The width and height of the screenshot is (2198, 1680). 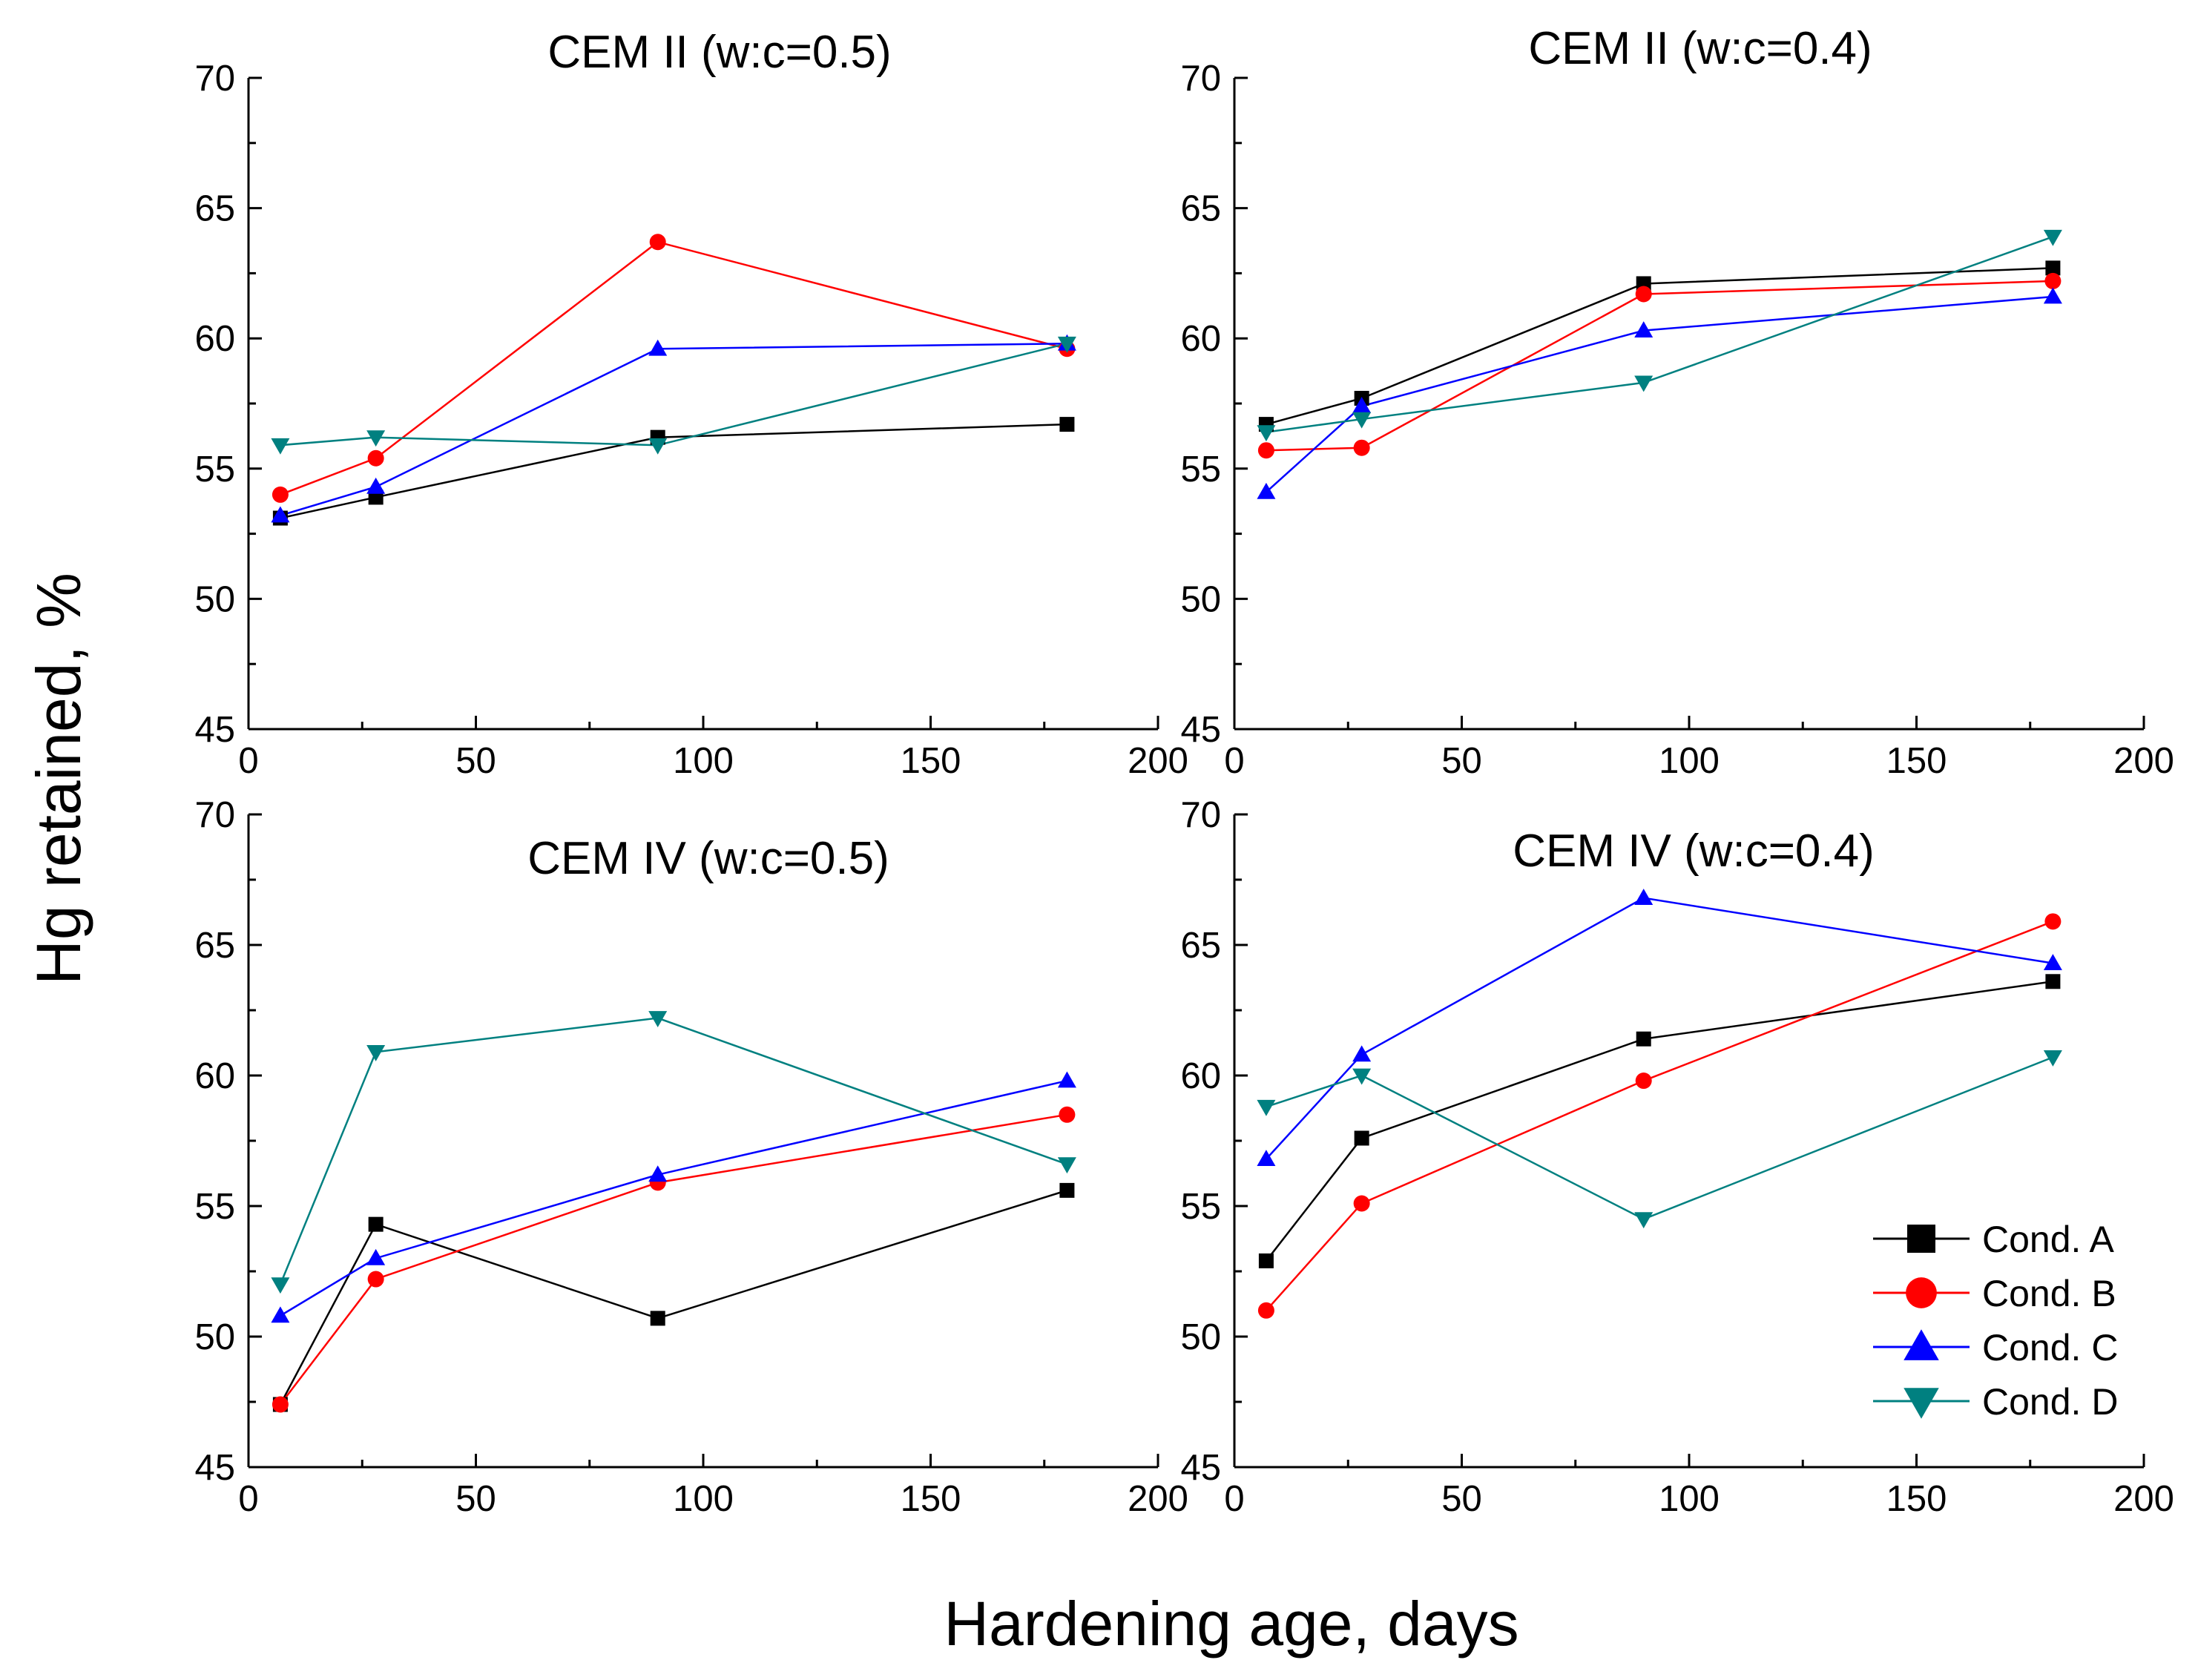 What do you see at coordinates (1694, 852) in the screenshot?
I see `panel-title: CEM IV (w:c=0.4)` at bounding box center [1694, 852].